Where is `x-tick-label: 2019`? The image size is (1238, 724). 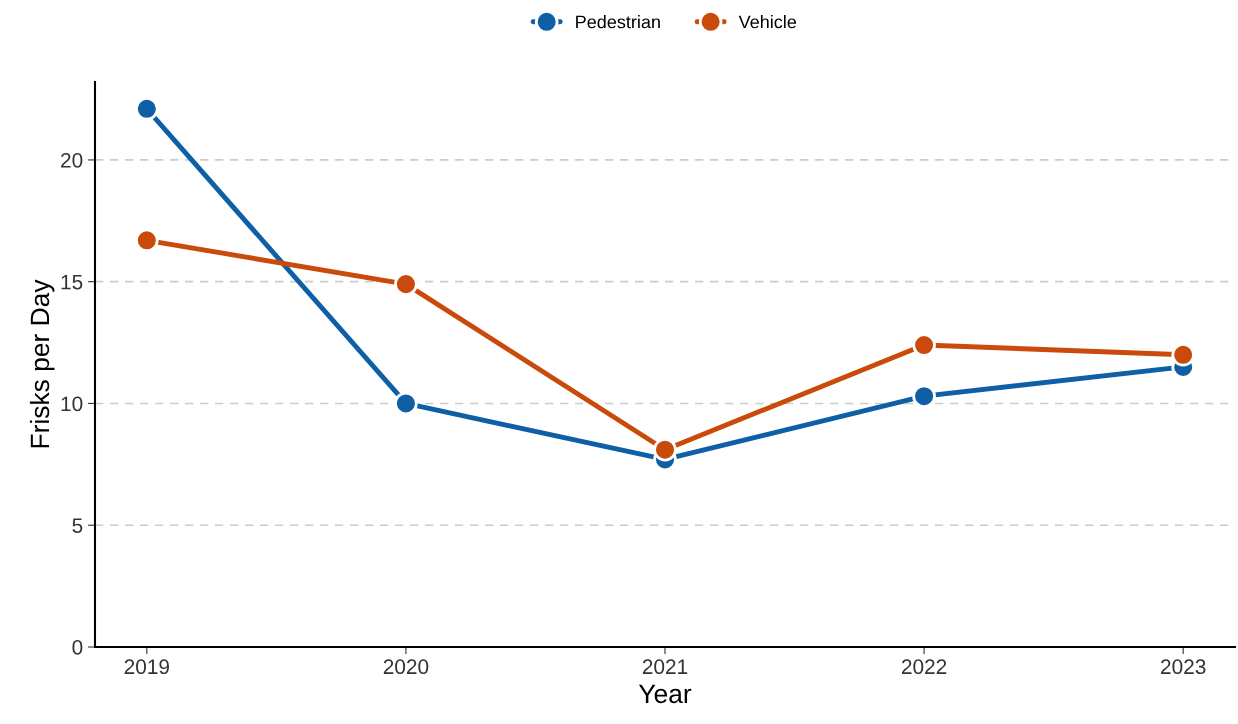 x-tick-label: 2019 is located at coordinates (147, 667).